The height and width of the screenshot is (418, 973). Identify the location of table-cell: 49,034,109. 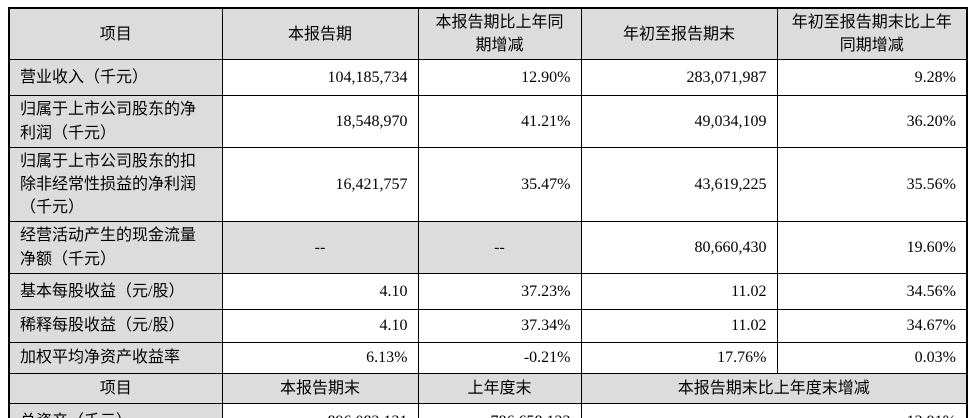
(679, 121).